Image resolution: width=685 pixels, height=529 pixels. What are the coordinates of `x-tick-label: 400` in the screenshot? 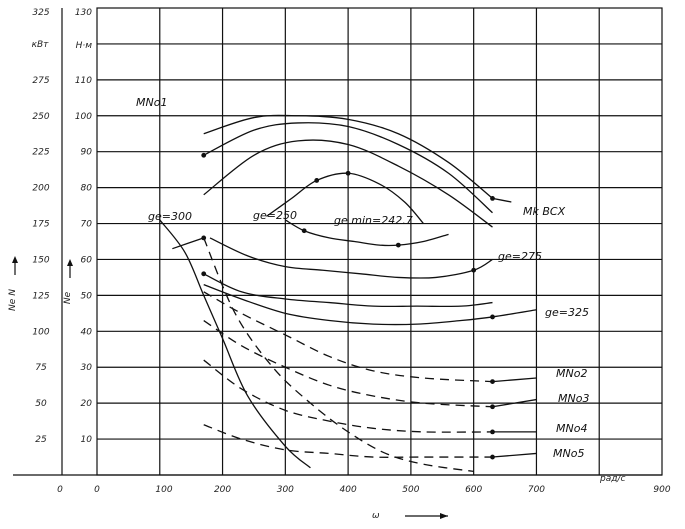 It's located at (348, 490).